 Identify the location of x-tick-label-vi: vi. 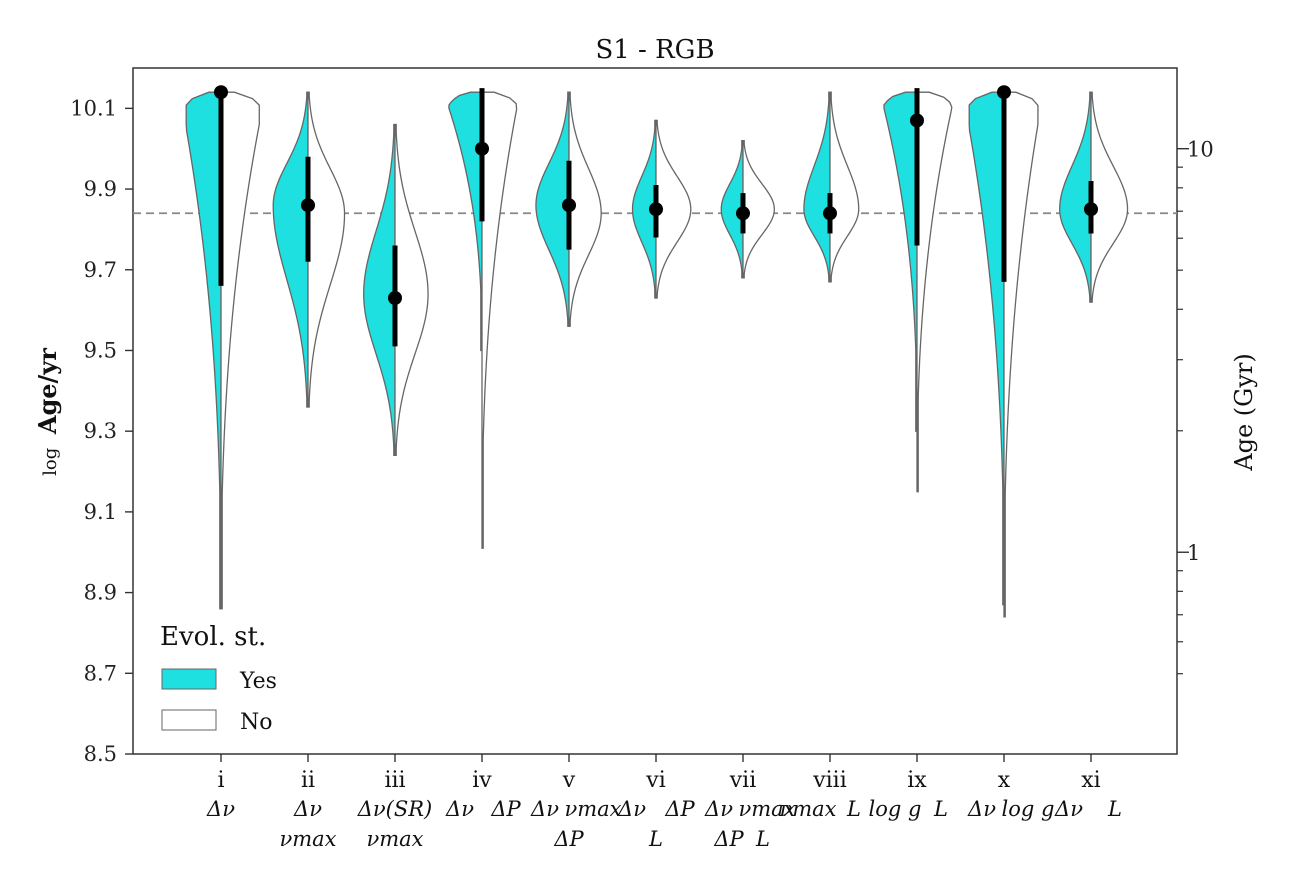
(655, 780).